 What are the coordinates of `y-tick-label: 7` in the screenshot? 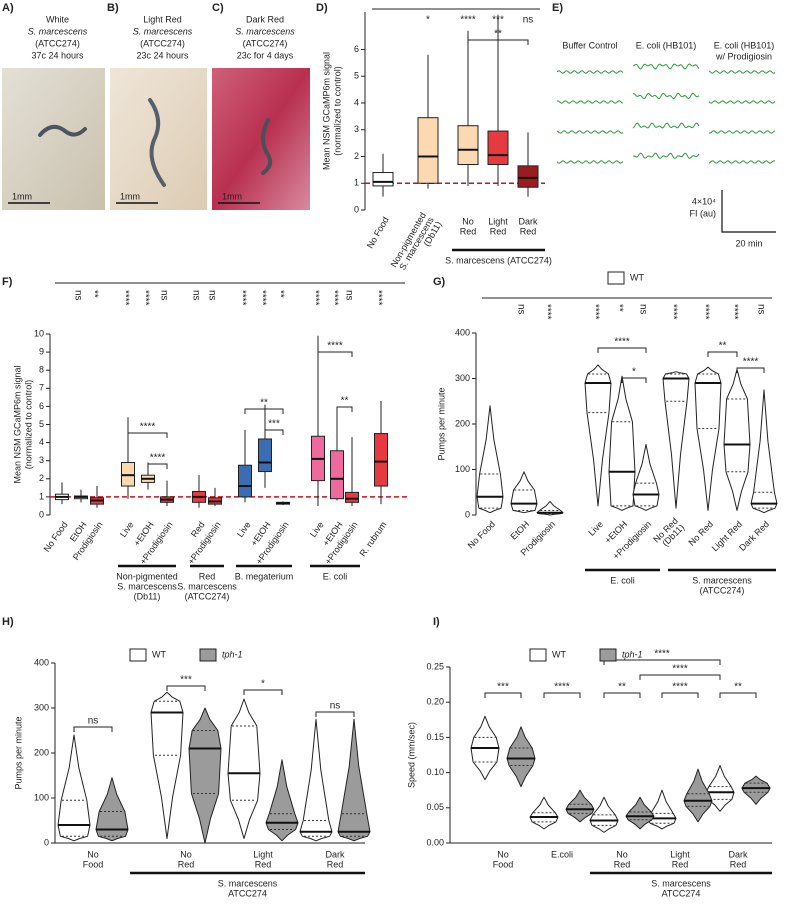 It's located at (41, 388).